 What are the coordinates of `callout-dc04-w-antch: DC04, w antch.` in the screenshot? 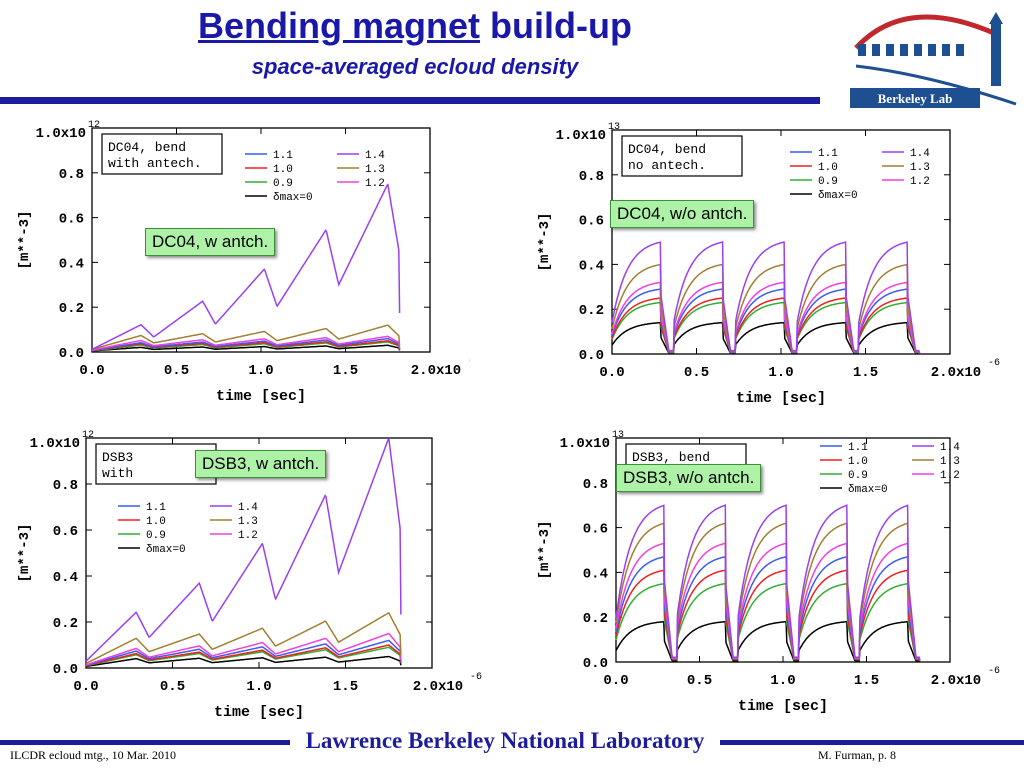 It's located at (210, 242).